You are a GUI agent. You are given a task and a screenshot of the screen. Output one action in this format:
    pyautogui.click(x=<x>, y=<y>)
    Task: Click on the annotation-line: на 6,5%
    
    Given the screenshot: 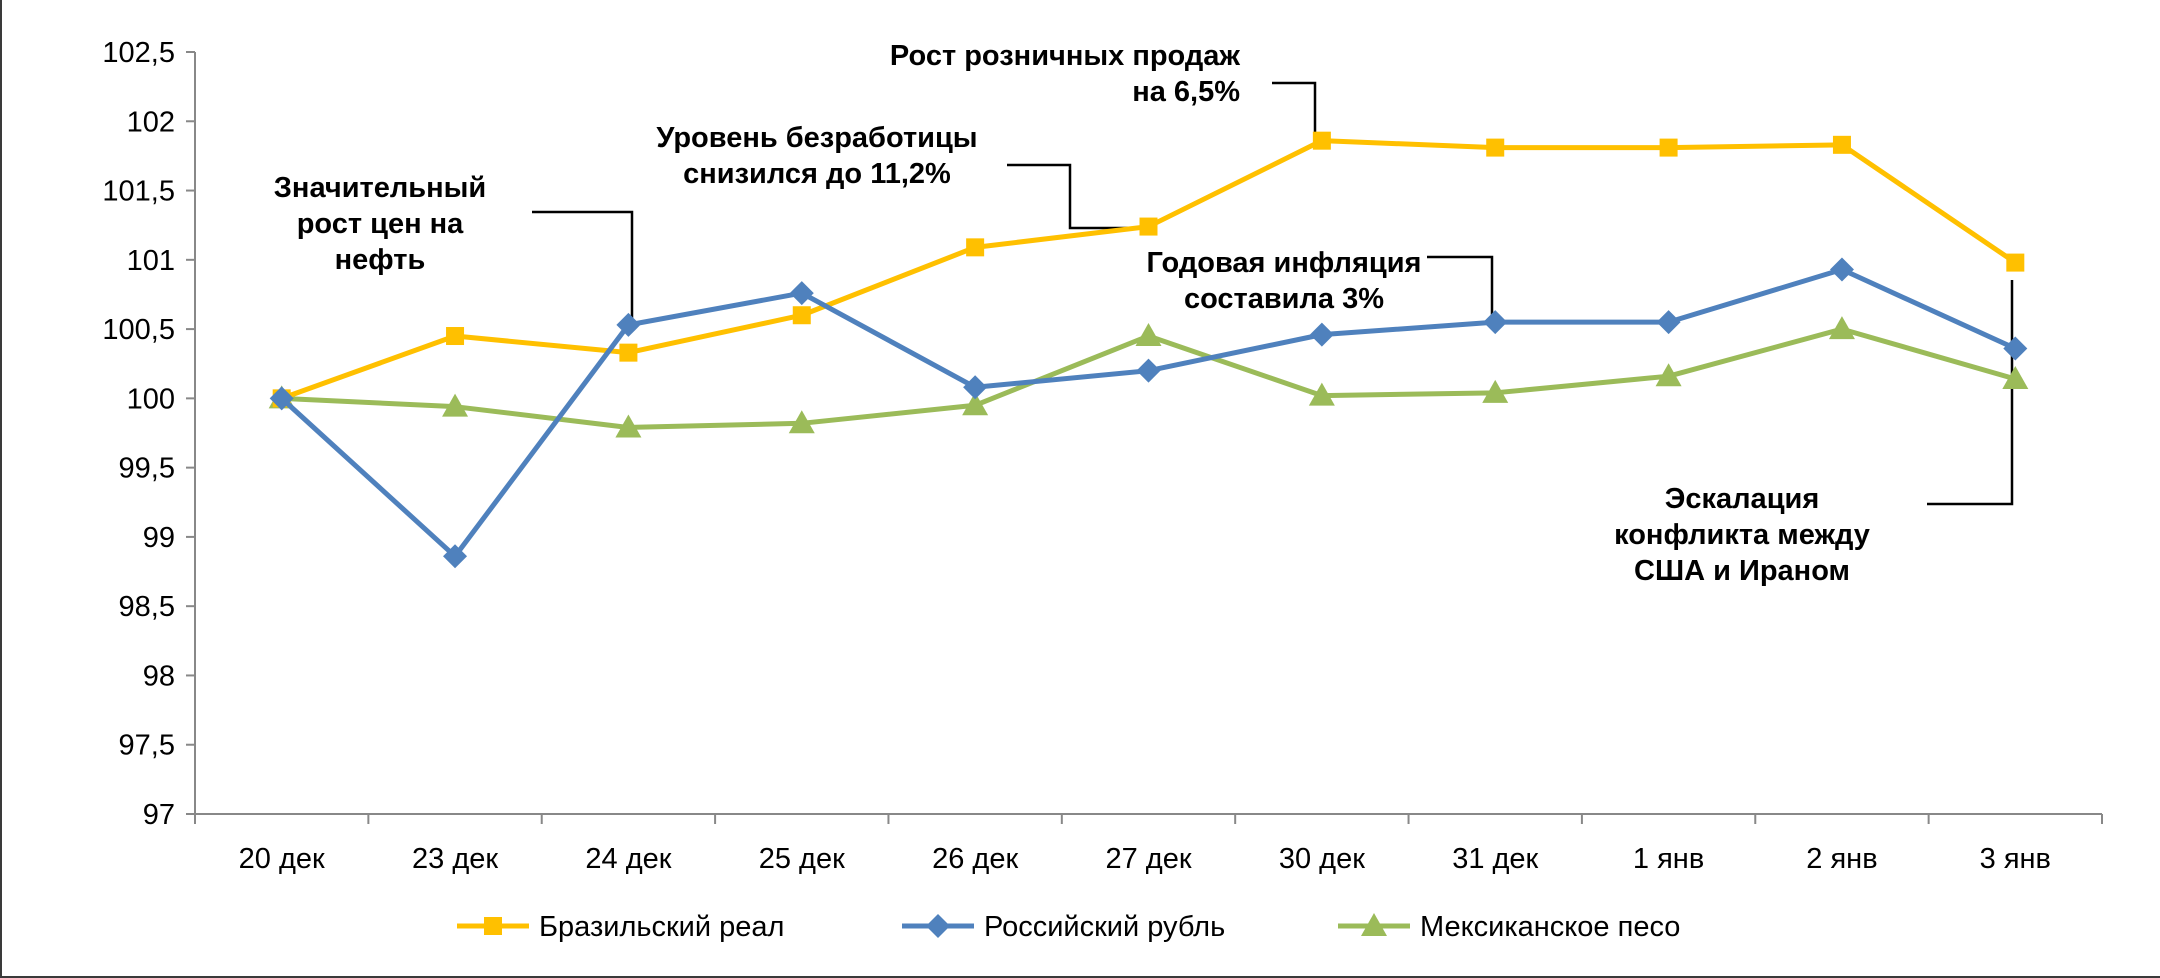 What is the action you would take?
    pyautogui.click(x=1186, y=92)
    